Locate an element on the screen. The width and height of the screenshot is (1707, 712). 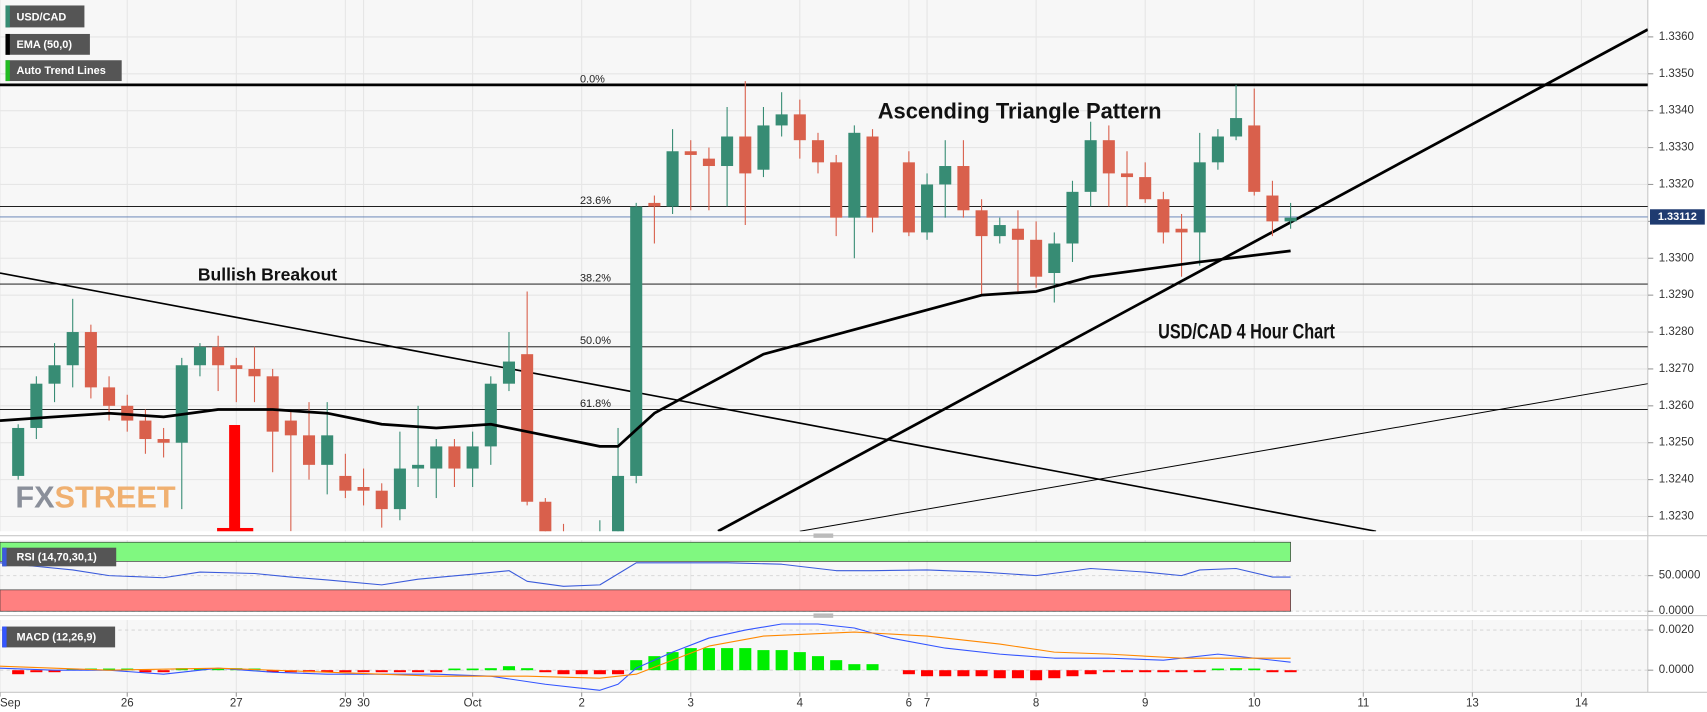
y-tick-label: 1.3360 is located at coordinates (1676, 37).